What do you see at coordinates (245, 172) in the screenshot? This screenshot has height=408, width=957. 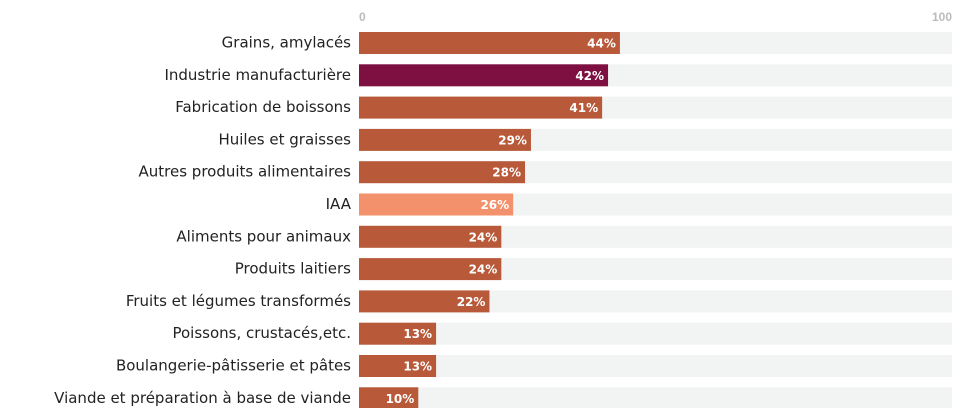 I see `category-label: Autres produits alimentaires` at bounding box center [245, 172].